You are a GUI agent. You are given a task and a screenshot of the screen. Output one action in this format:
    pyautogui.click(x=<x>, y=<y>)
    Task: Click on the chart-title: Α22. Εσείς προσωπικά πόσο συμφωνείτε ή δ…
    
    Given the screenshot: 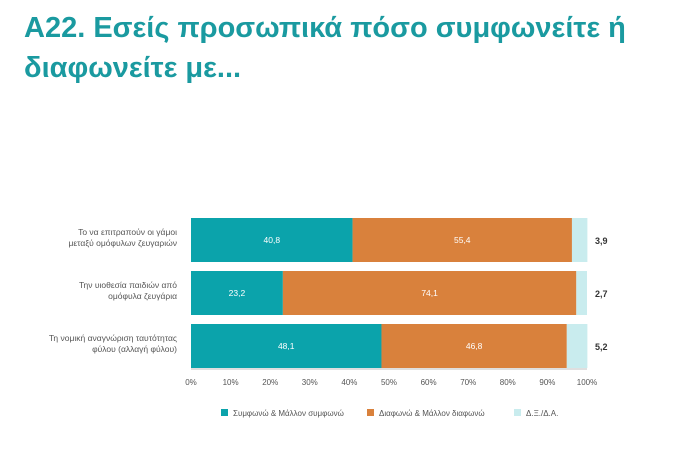 What is the action you would take?
    pyautogui.click(x=325, y=48)
    